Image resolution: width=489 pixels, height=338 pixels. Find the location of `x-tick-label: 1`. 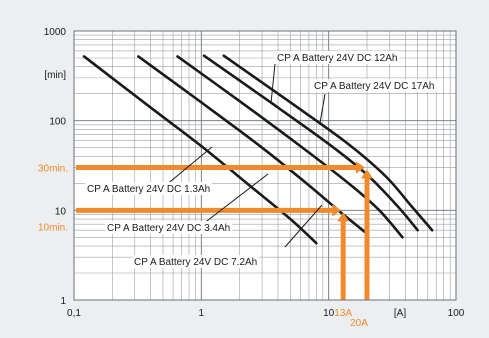

x-tick-label: 1 is located at coordinates (202, 313).